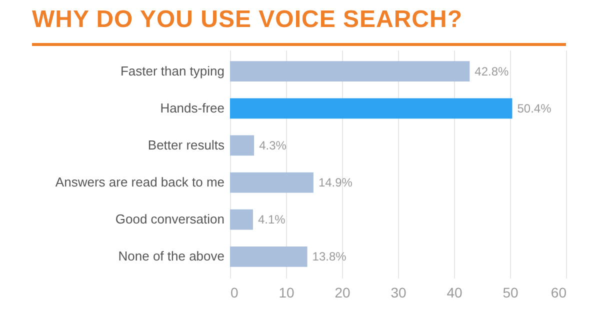 This screenshot has height=318, width=600. Describe the element at coordinates (510, 292) in the screenshot. I see `x-tick-label: 50` at that location.